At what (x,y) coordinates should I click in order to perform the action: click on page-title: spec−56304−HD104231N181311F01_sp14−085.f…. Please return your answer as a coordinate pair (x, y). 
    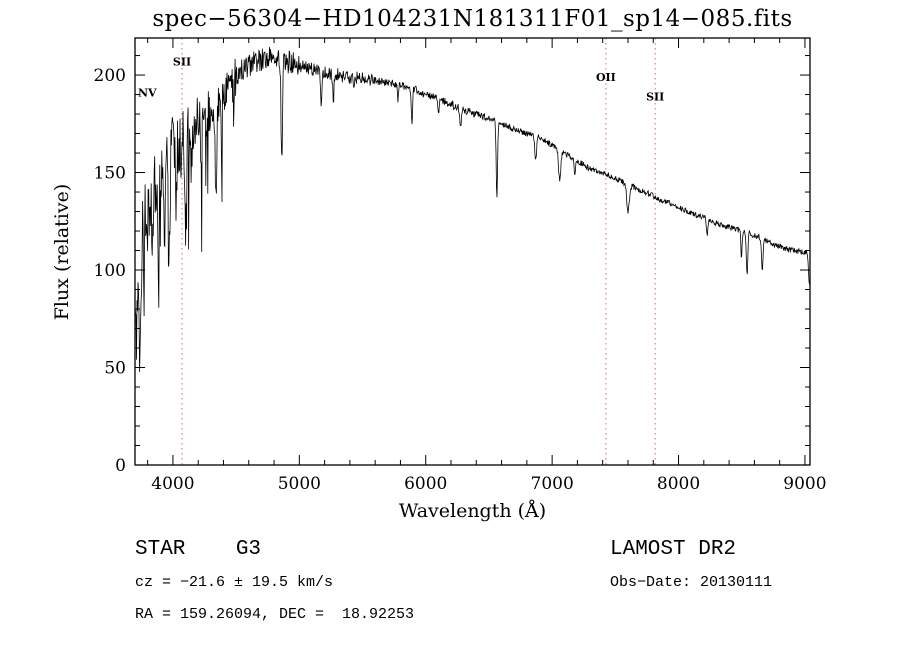
    Looking at the image, I should click on (472, 19).